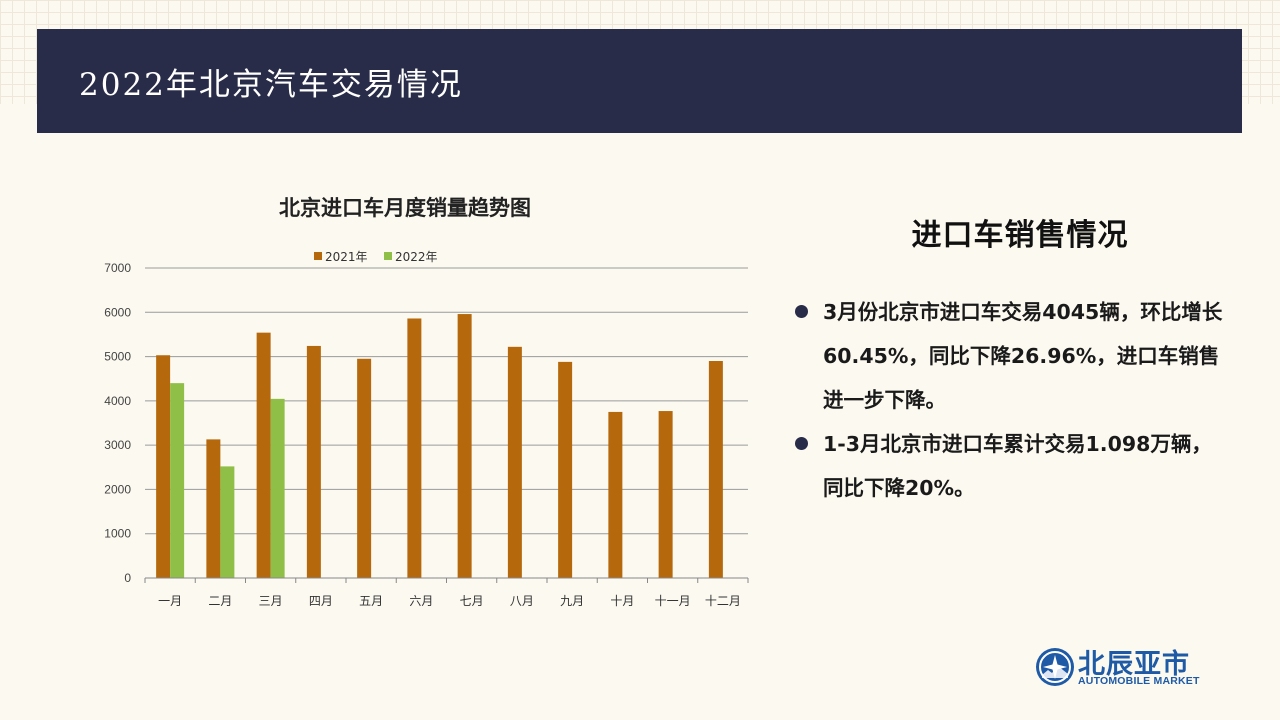 This screenshot has width=1280, height=720. I want to click on bullet-text: 1-3月北京市进口车累计交易1.098万辆，同比下降20%。, so click(1017, 466).